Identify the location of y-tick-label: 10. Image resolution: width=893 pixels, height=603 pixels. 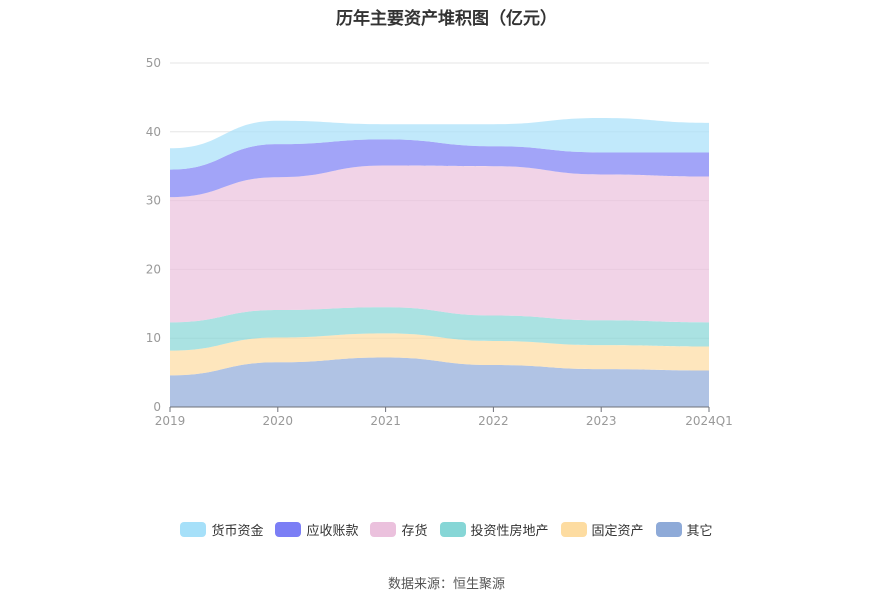
(153, 338).